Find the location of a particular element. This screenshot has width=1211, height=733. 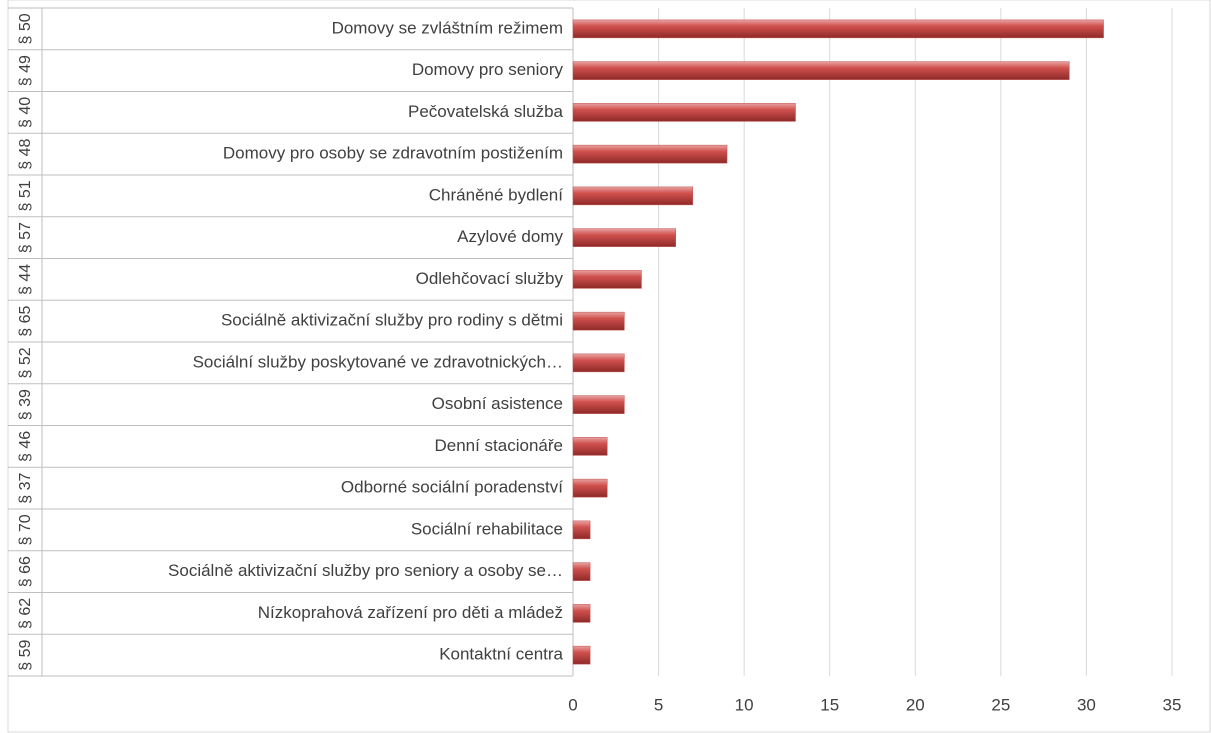

x-tick-label: 5 is located at coordinates (658, 704).